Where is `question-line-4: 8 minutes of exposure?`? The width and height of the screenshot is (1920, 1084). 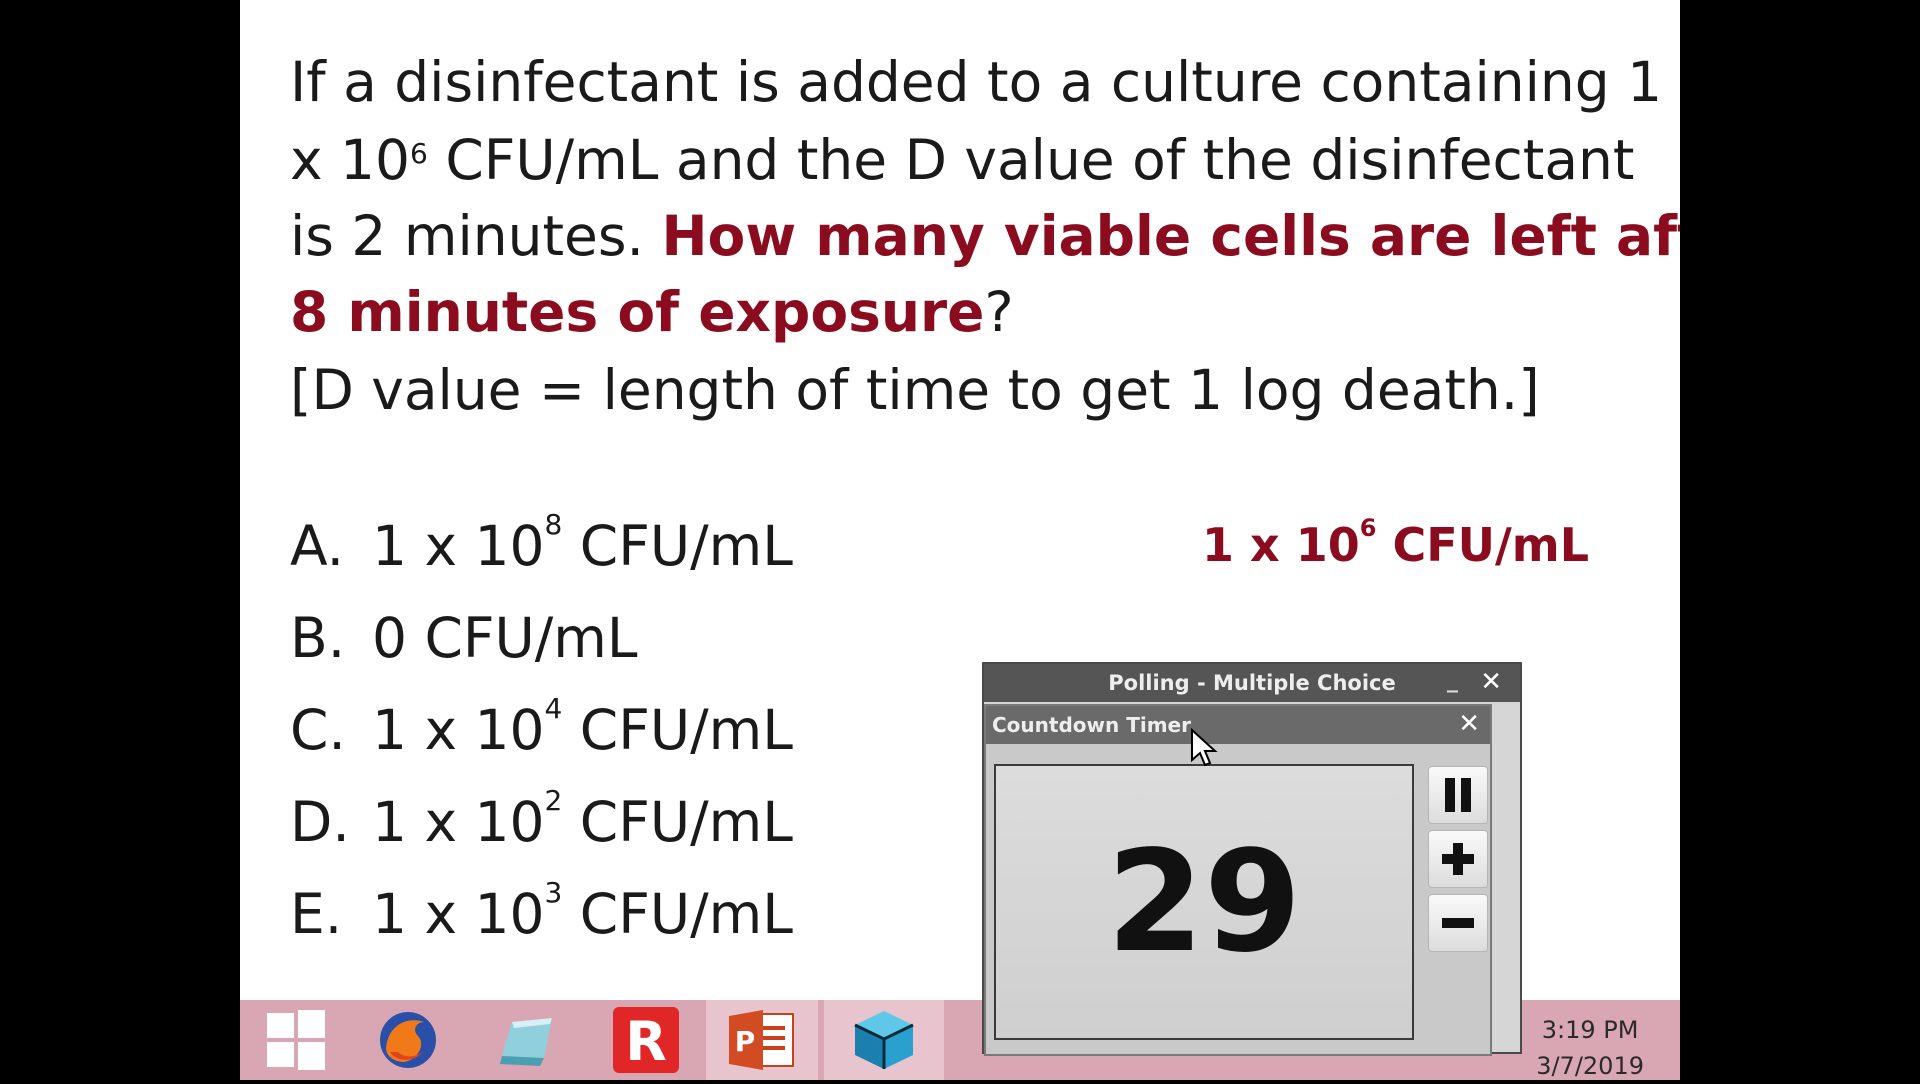
question-line-4: 8 minutes of exposure? is located at coordinates (652, 312).